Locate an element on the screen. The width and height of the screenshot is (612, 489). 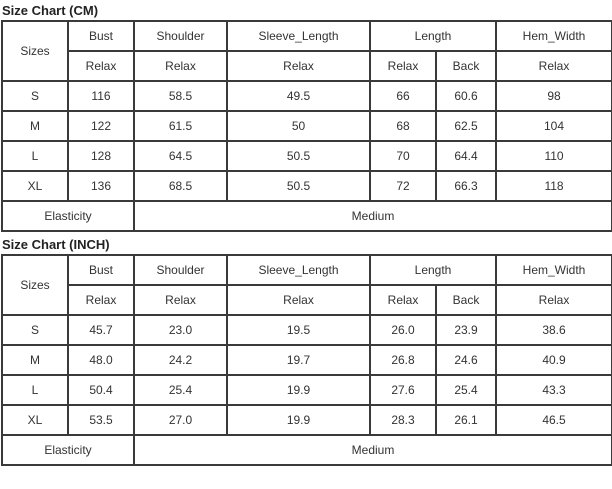
table-row: S 45.7 23.0 19.5 26.0 23.9 38.6 is located at coordinates (306, 330).